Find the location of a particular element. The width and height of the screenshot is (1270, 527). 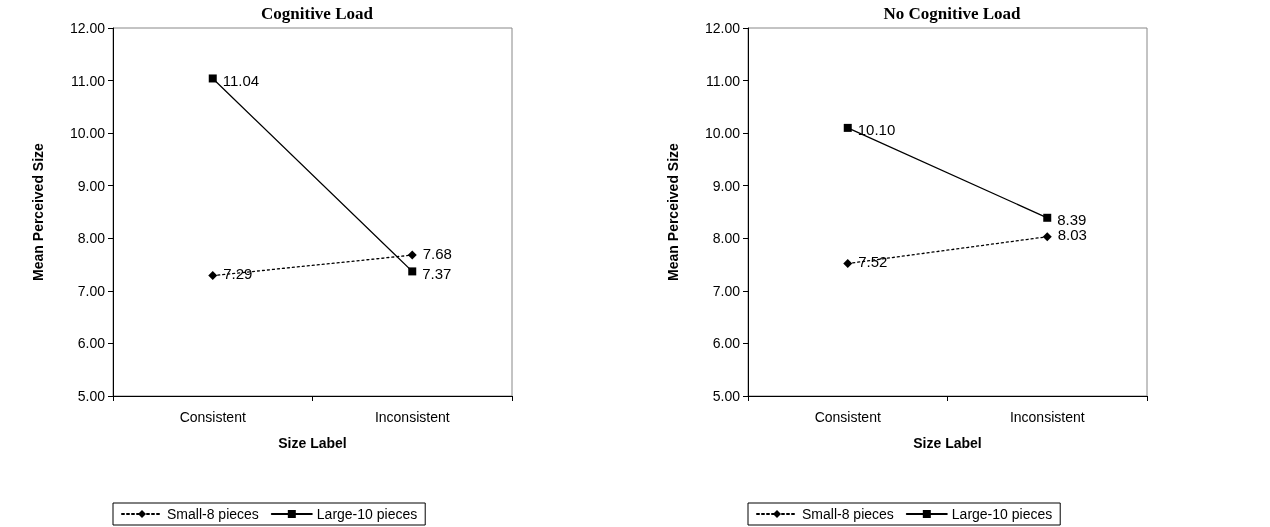

data-label: 8.39 is located at coordinates (1072, 220).